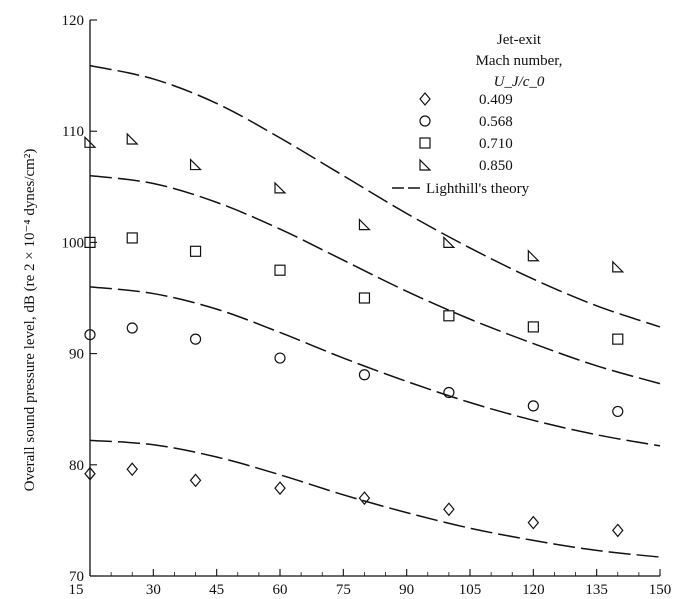 This screenshot has height=599, width=686. What do you see at coordinates (425, 143) in the screenshot?
I see `legend-marker-square` at bounding box center [425, 143].